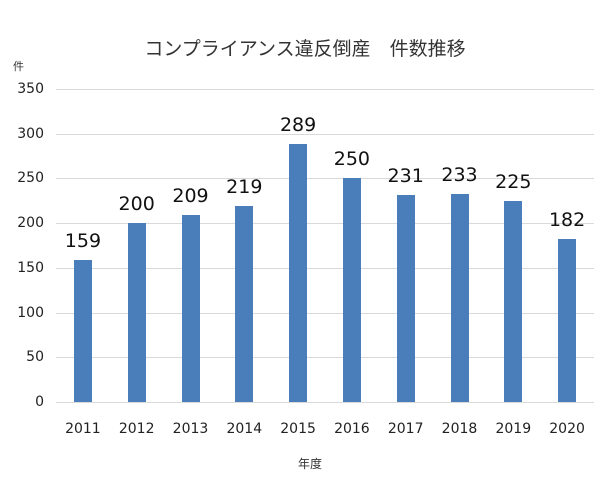 The image size is (600, 486). Describe the element at coordinates (18, 66) in the screenshot. I see `y-axis-unit-label: 件` at that location.